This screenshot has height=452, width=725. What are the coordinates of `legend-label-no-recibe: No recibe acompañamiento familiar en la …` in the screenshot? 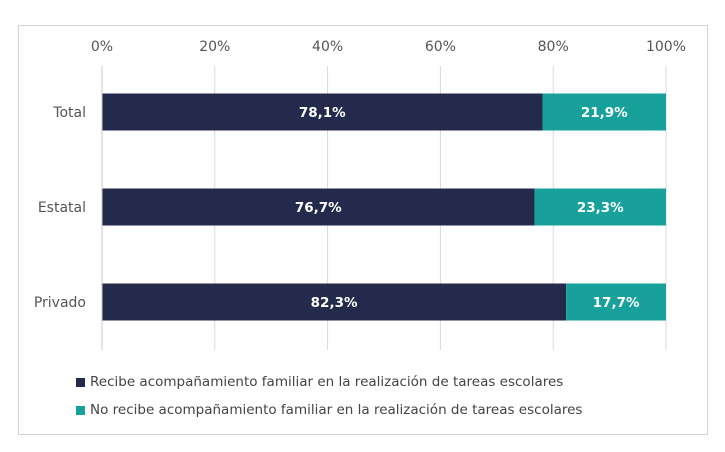 It's located at (336, 410).